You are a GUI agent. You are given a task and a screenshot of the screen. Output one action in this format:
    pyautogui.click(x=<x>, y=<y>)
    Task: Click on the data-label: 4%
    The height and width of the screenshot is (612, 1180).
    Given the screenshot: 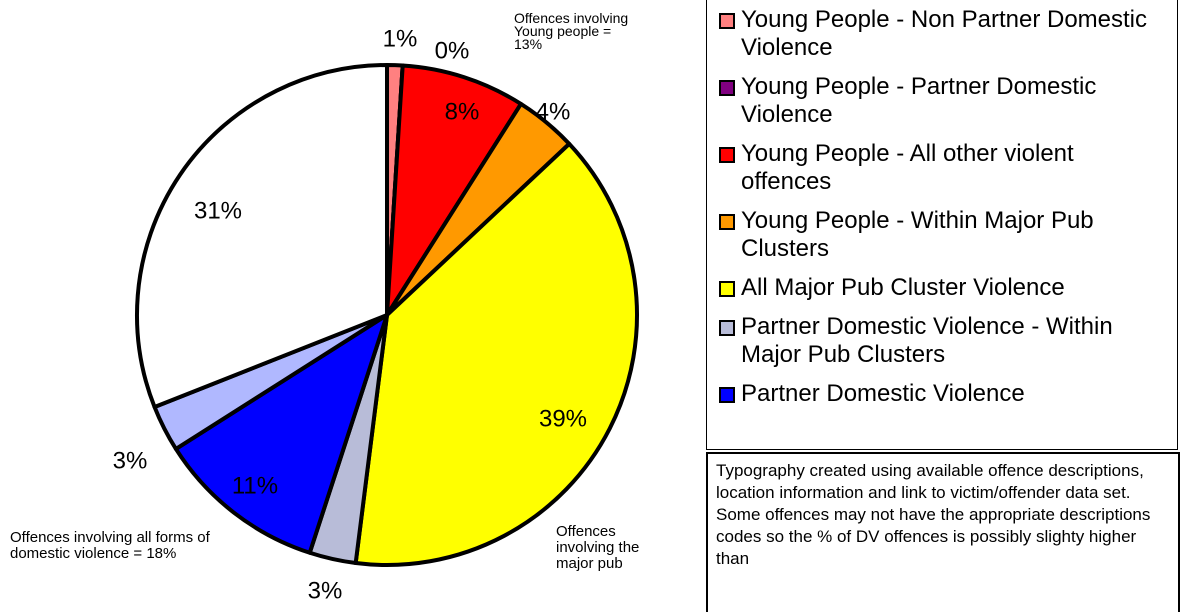 What is the action you would take?
    pyautogui.click(x=553, y=111)
    